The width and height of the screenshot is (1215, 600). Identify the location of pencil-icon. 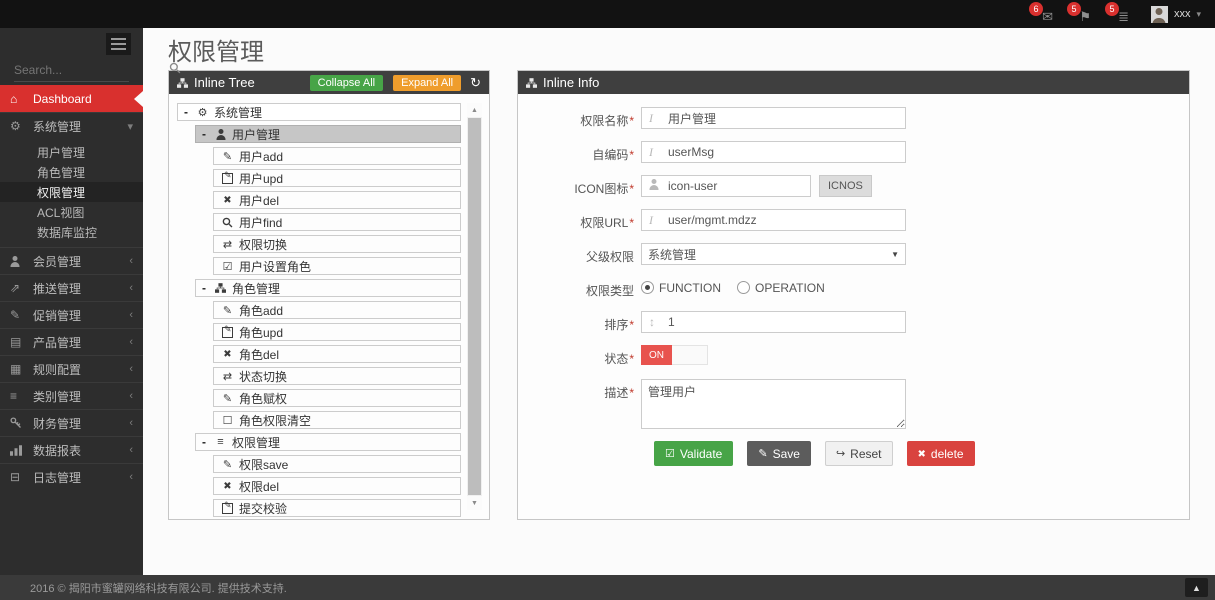
(227, 464).